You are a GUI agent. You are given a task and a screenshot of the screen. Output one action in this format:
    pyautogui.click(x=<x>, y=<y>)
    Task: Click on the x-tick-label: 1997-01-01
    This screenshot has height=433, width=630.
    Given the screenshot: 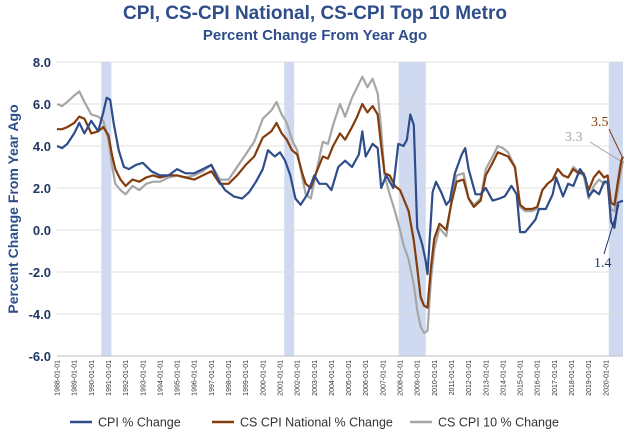 What is the action you would take?
    pyautogui.click(x=212, y=378)
    